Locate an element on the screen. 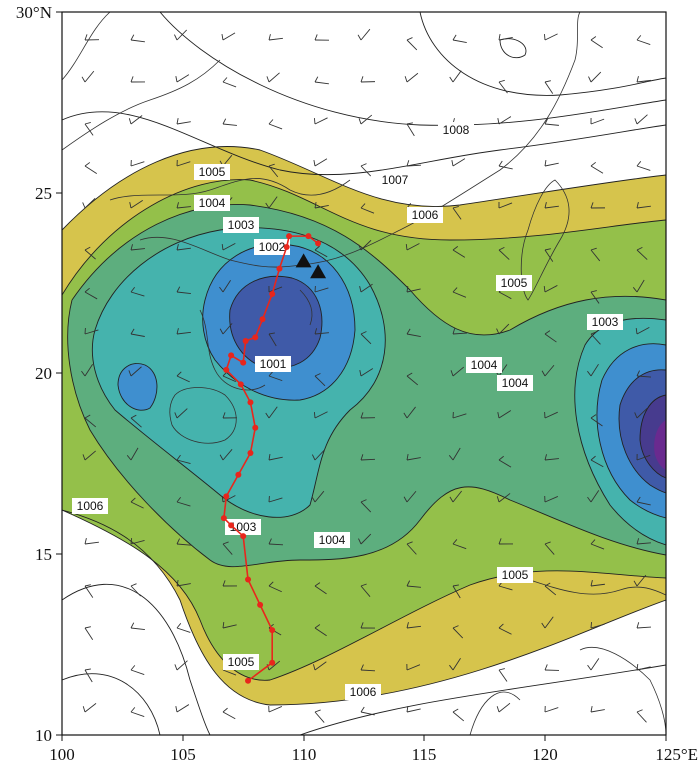 This screenshot has height=772, width=700. isobar-label: 1005 is located at coordinates (212, 172).